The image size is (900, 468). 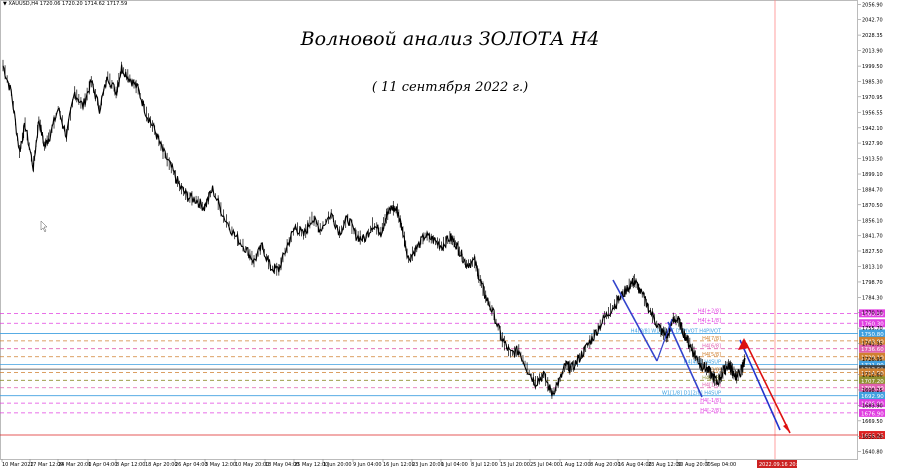 What do you see at coordinates (872, 52) in the screenshot?
I see `y-tick-label: 2013.90` at bounding box center [872, 52].